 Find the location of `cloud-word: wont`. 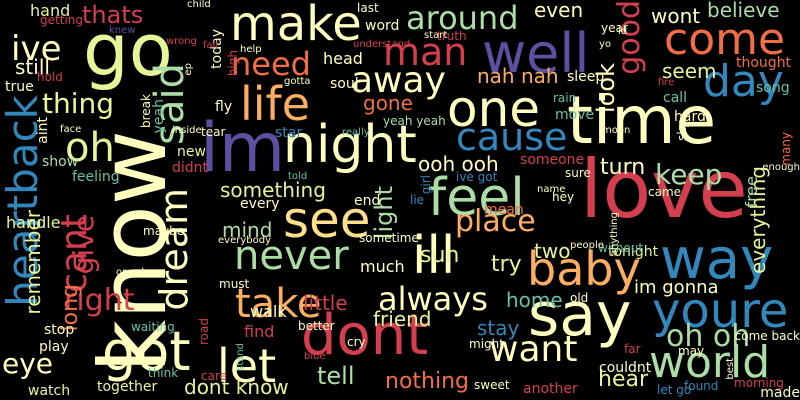

cloud-word: wont is located at coordinates (676, 16).